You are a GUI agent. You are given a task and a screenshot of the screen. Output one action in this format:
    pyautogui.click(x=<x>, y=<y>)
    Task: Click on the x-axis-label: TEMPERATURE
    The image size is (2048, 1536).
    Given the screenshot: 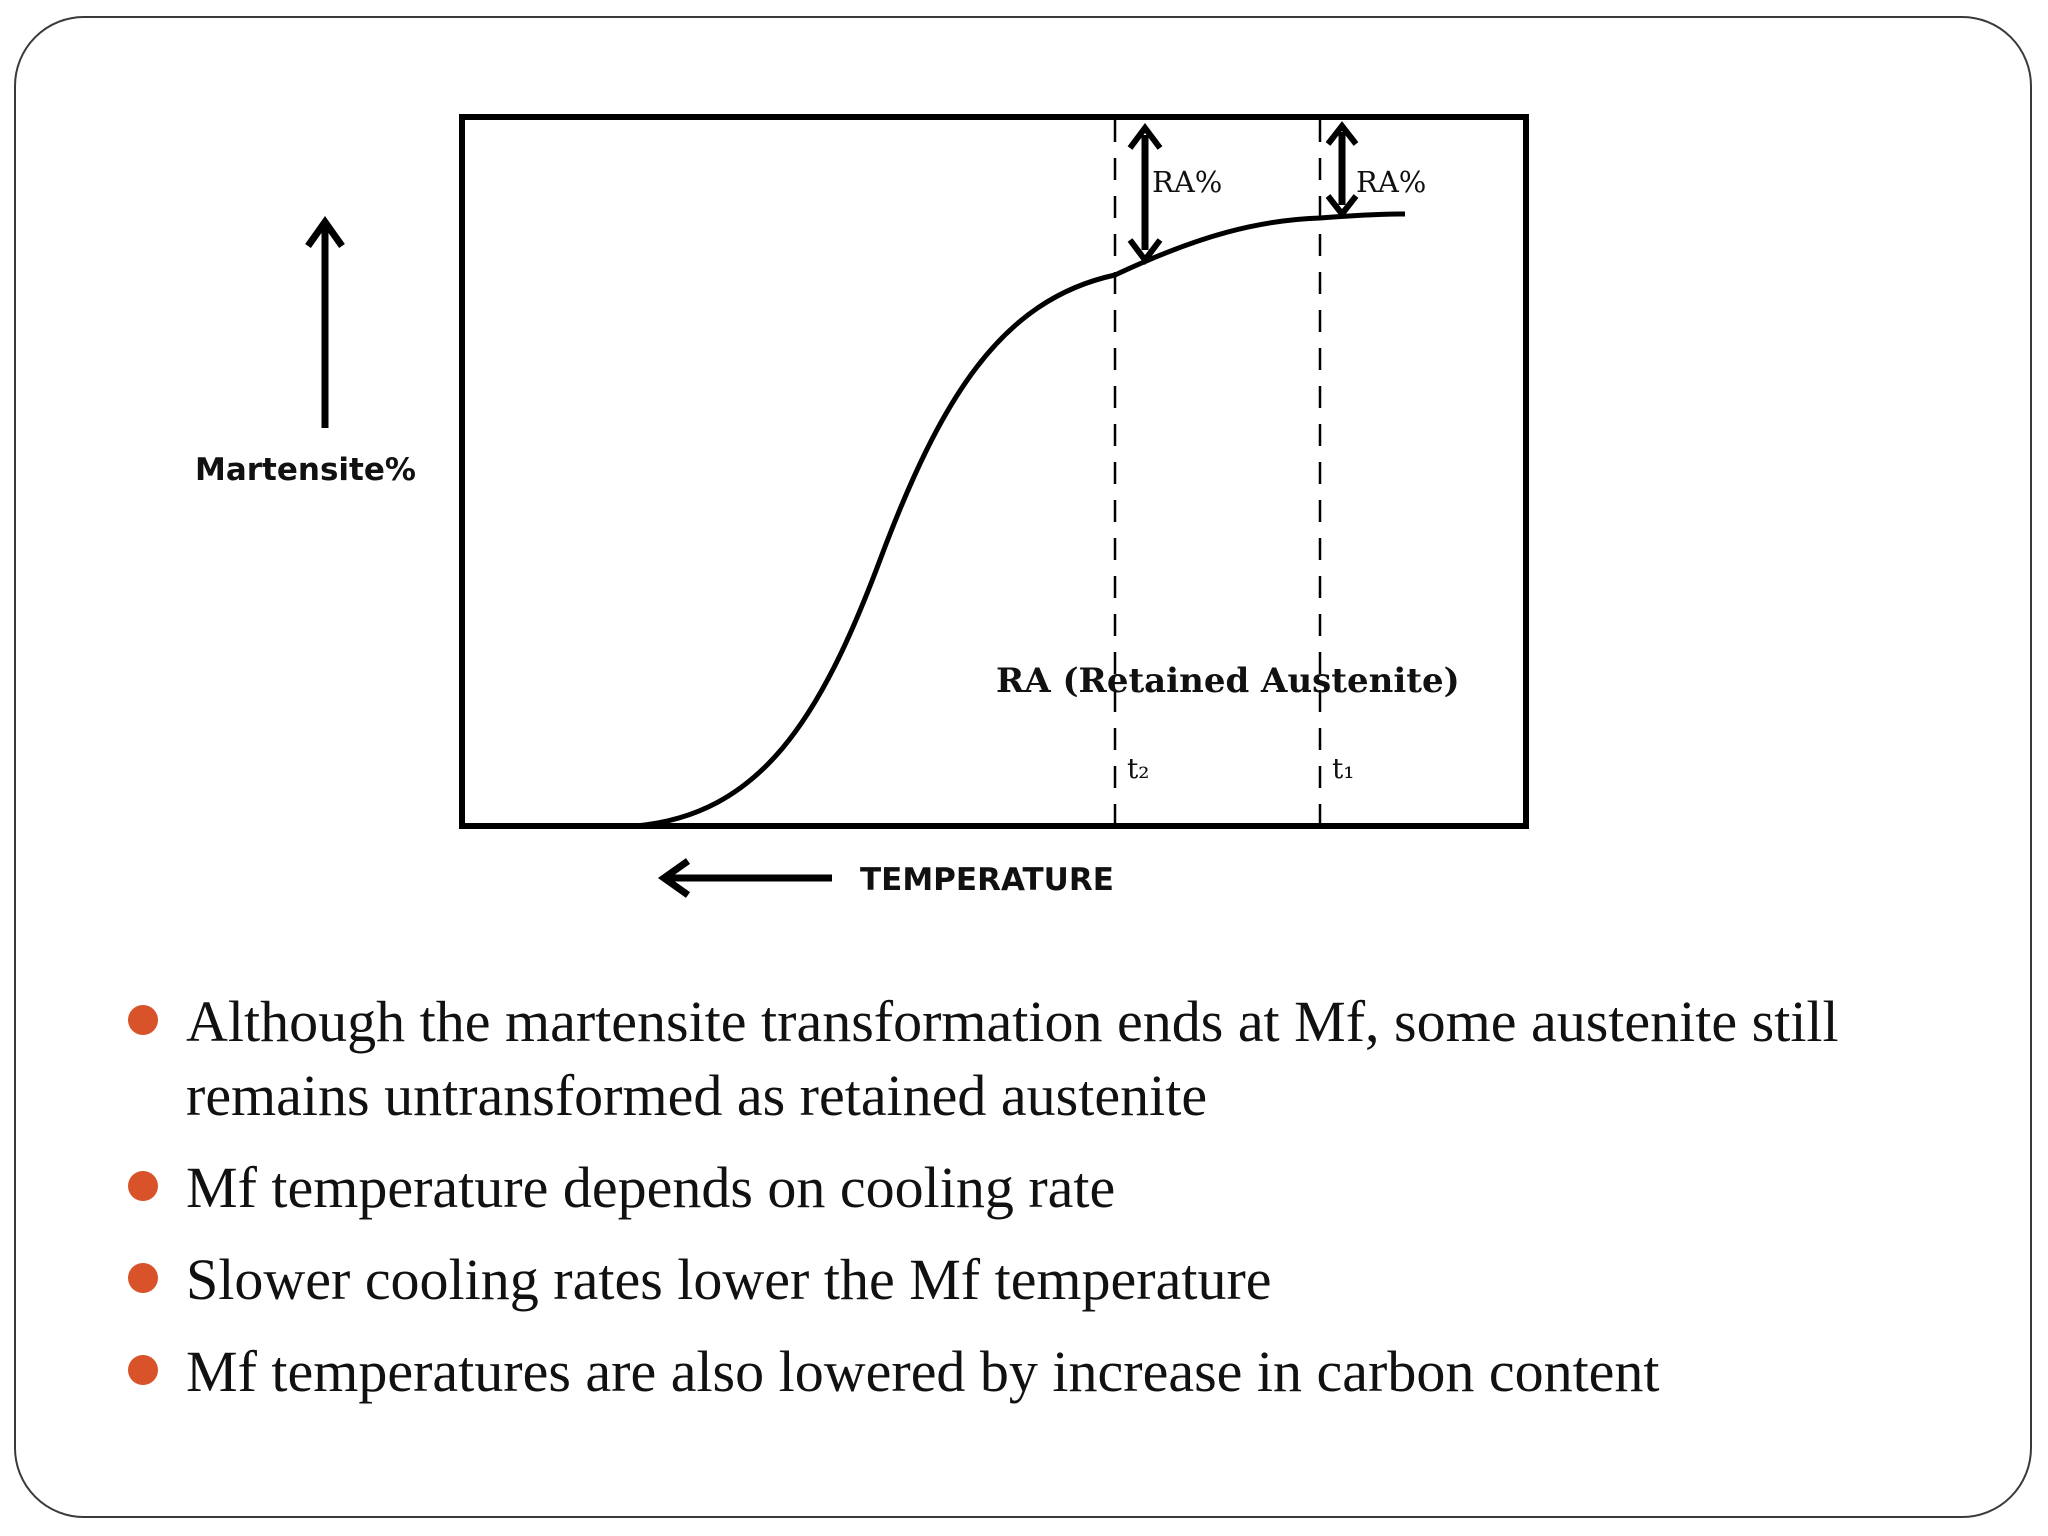 What is the action you would take?
    pyautogui.click(x=987, y=880)
    